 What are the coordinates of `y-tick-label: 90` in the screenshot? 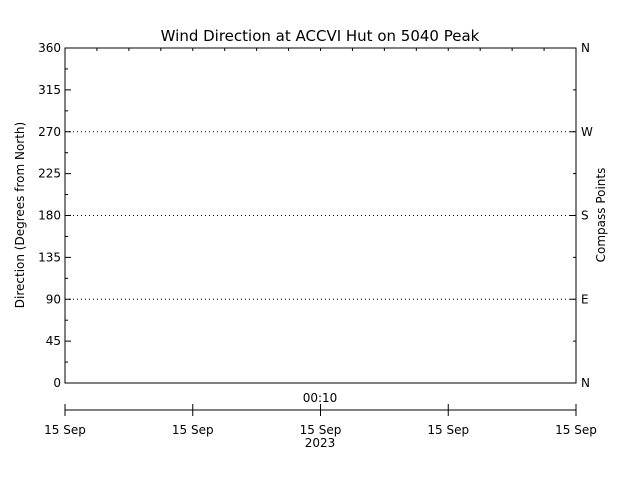 It's located at (53, 299).